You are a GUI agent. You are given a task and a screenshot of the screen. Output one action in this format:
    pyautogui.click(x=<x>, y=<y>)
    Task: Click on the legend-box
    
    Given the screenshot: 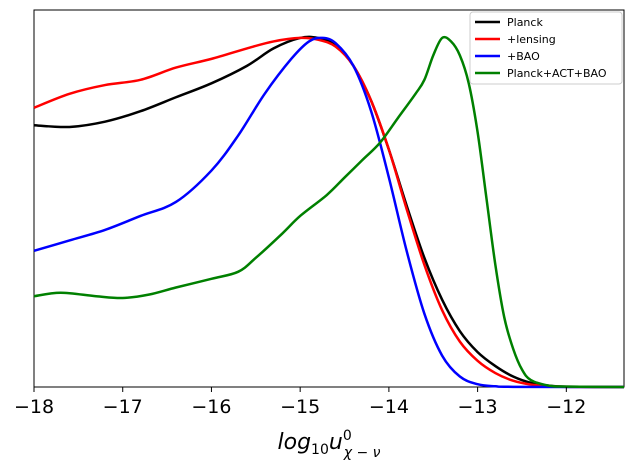 What is the action you would take?
    pyautogui.click(x=546, y=48)
    